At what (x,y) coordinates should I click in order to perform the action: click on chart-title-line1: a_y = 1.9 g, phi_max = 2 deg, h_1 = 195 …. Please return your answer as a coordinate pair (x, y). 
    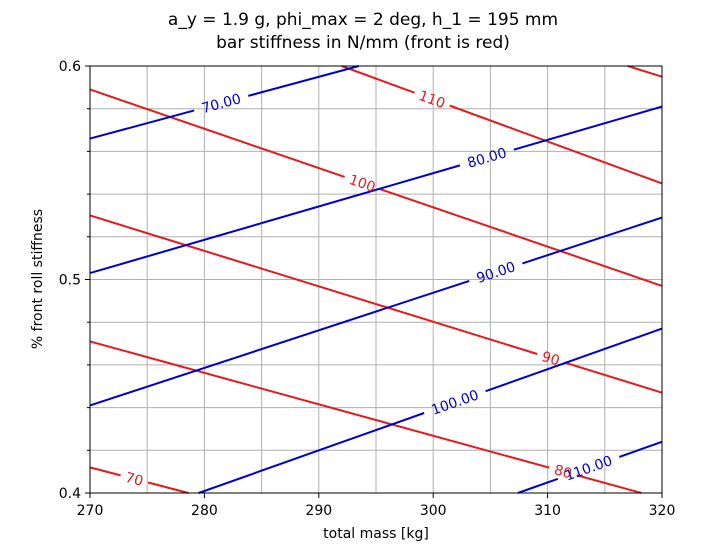
    Looking at the image, I should click on (363, 20).